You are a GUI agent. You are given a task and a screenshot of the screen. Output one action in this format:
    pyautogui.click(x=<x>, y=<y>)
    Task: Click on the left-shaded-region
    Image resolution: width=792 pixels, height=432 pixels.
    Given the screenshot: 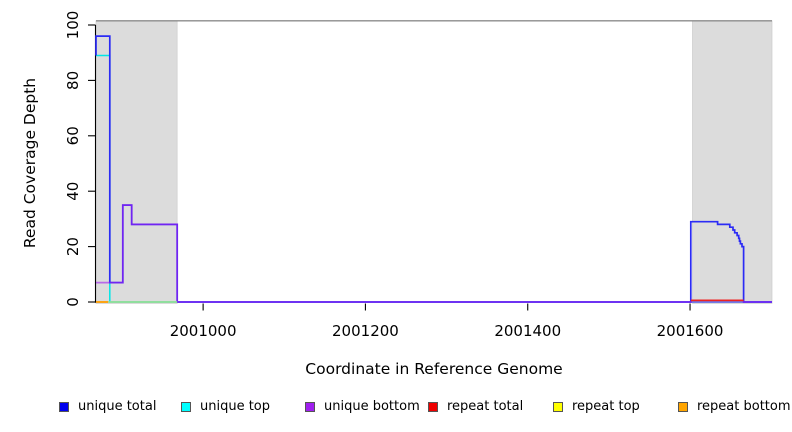 What is the action you would take?
    pyautogui.click(x=136, y=162)
    